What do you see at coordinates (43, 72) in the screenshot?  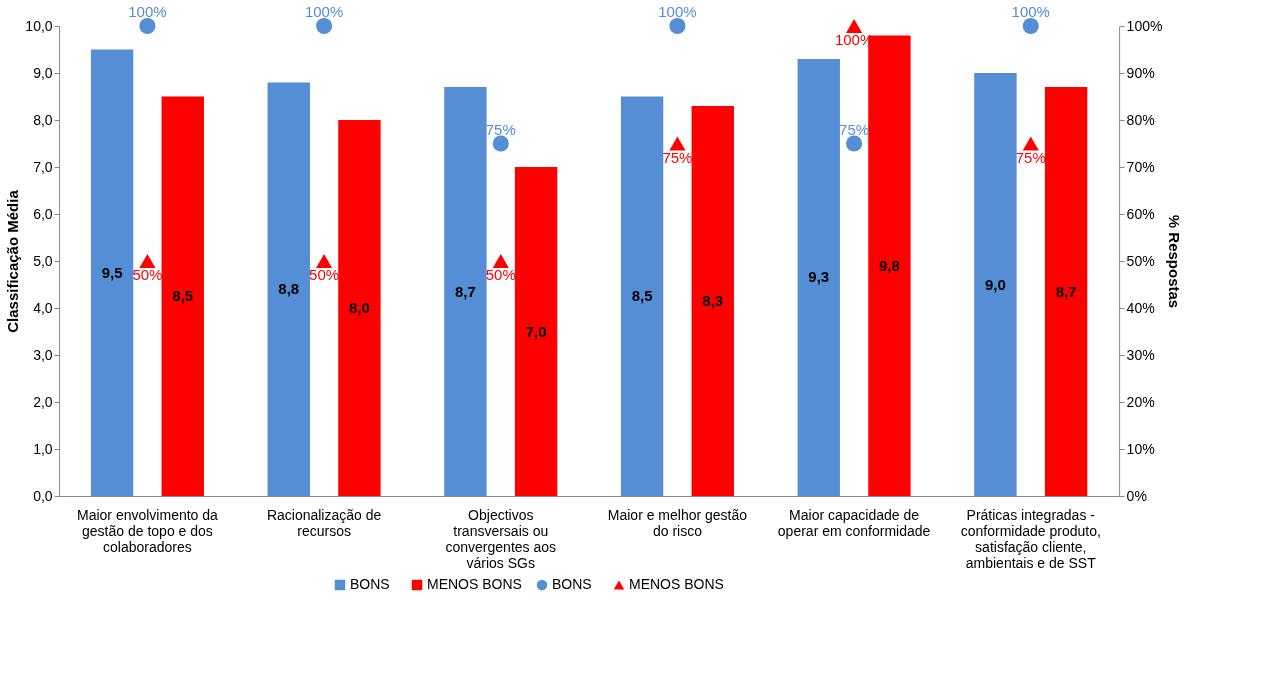 I see `y-tick-label: 9,0` at bounding box center [43, 72].